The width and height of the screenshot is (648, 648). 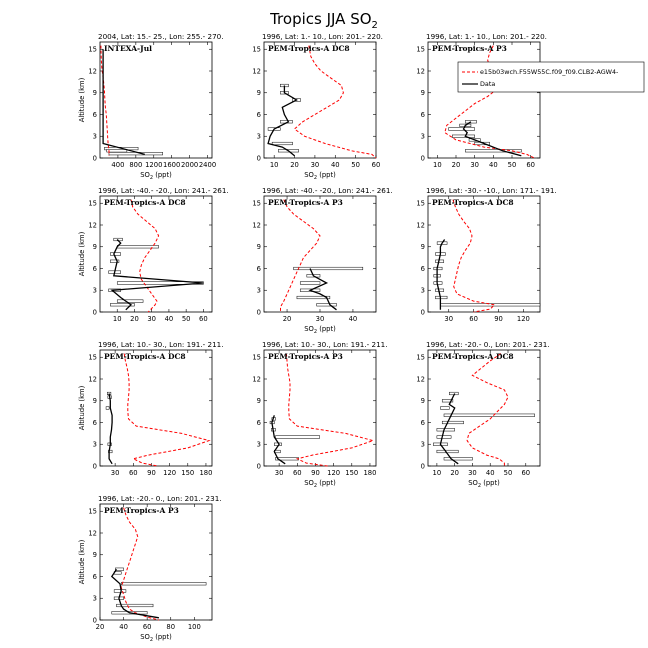 What do you see at coordinates (171, 165) in the screenshot?
I see `x-tick-label: 1600` at bounding box center [171, 165].